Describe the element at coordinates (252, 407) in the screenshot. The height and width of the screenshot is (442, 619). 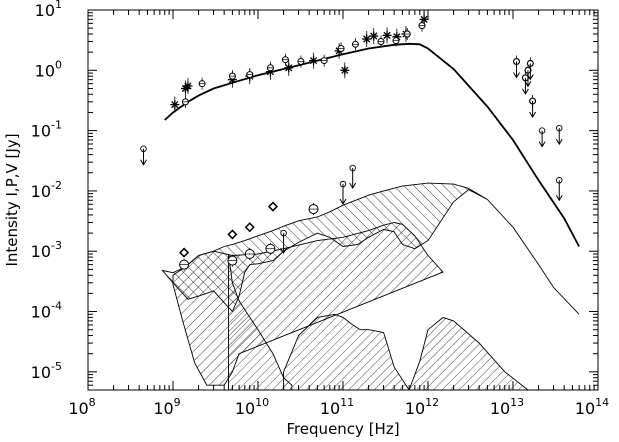
I see `x-tick-label: 10¹⁰` at that location.